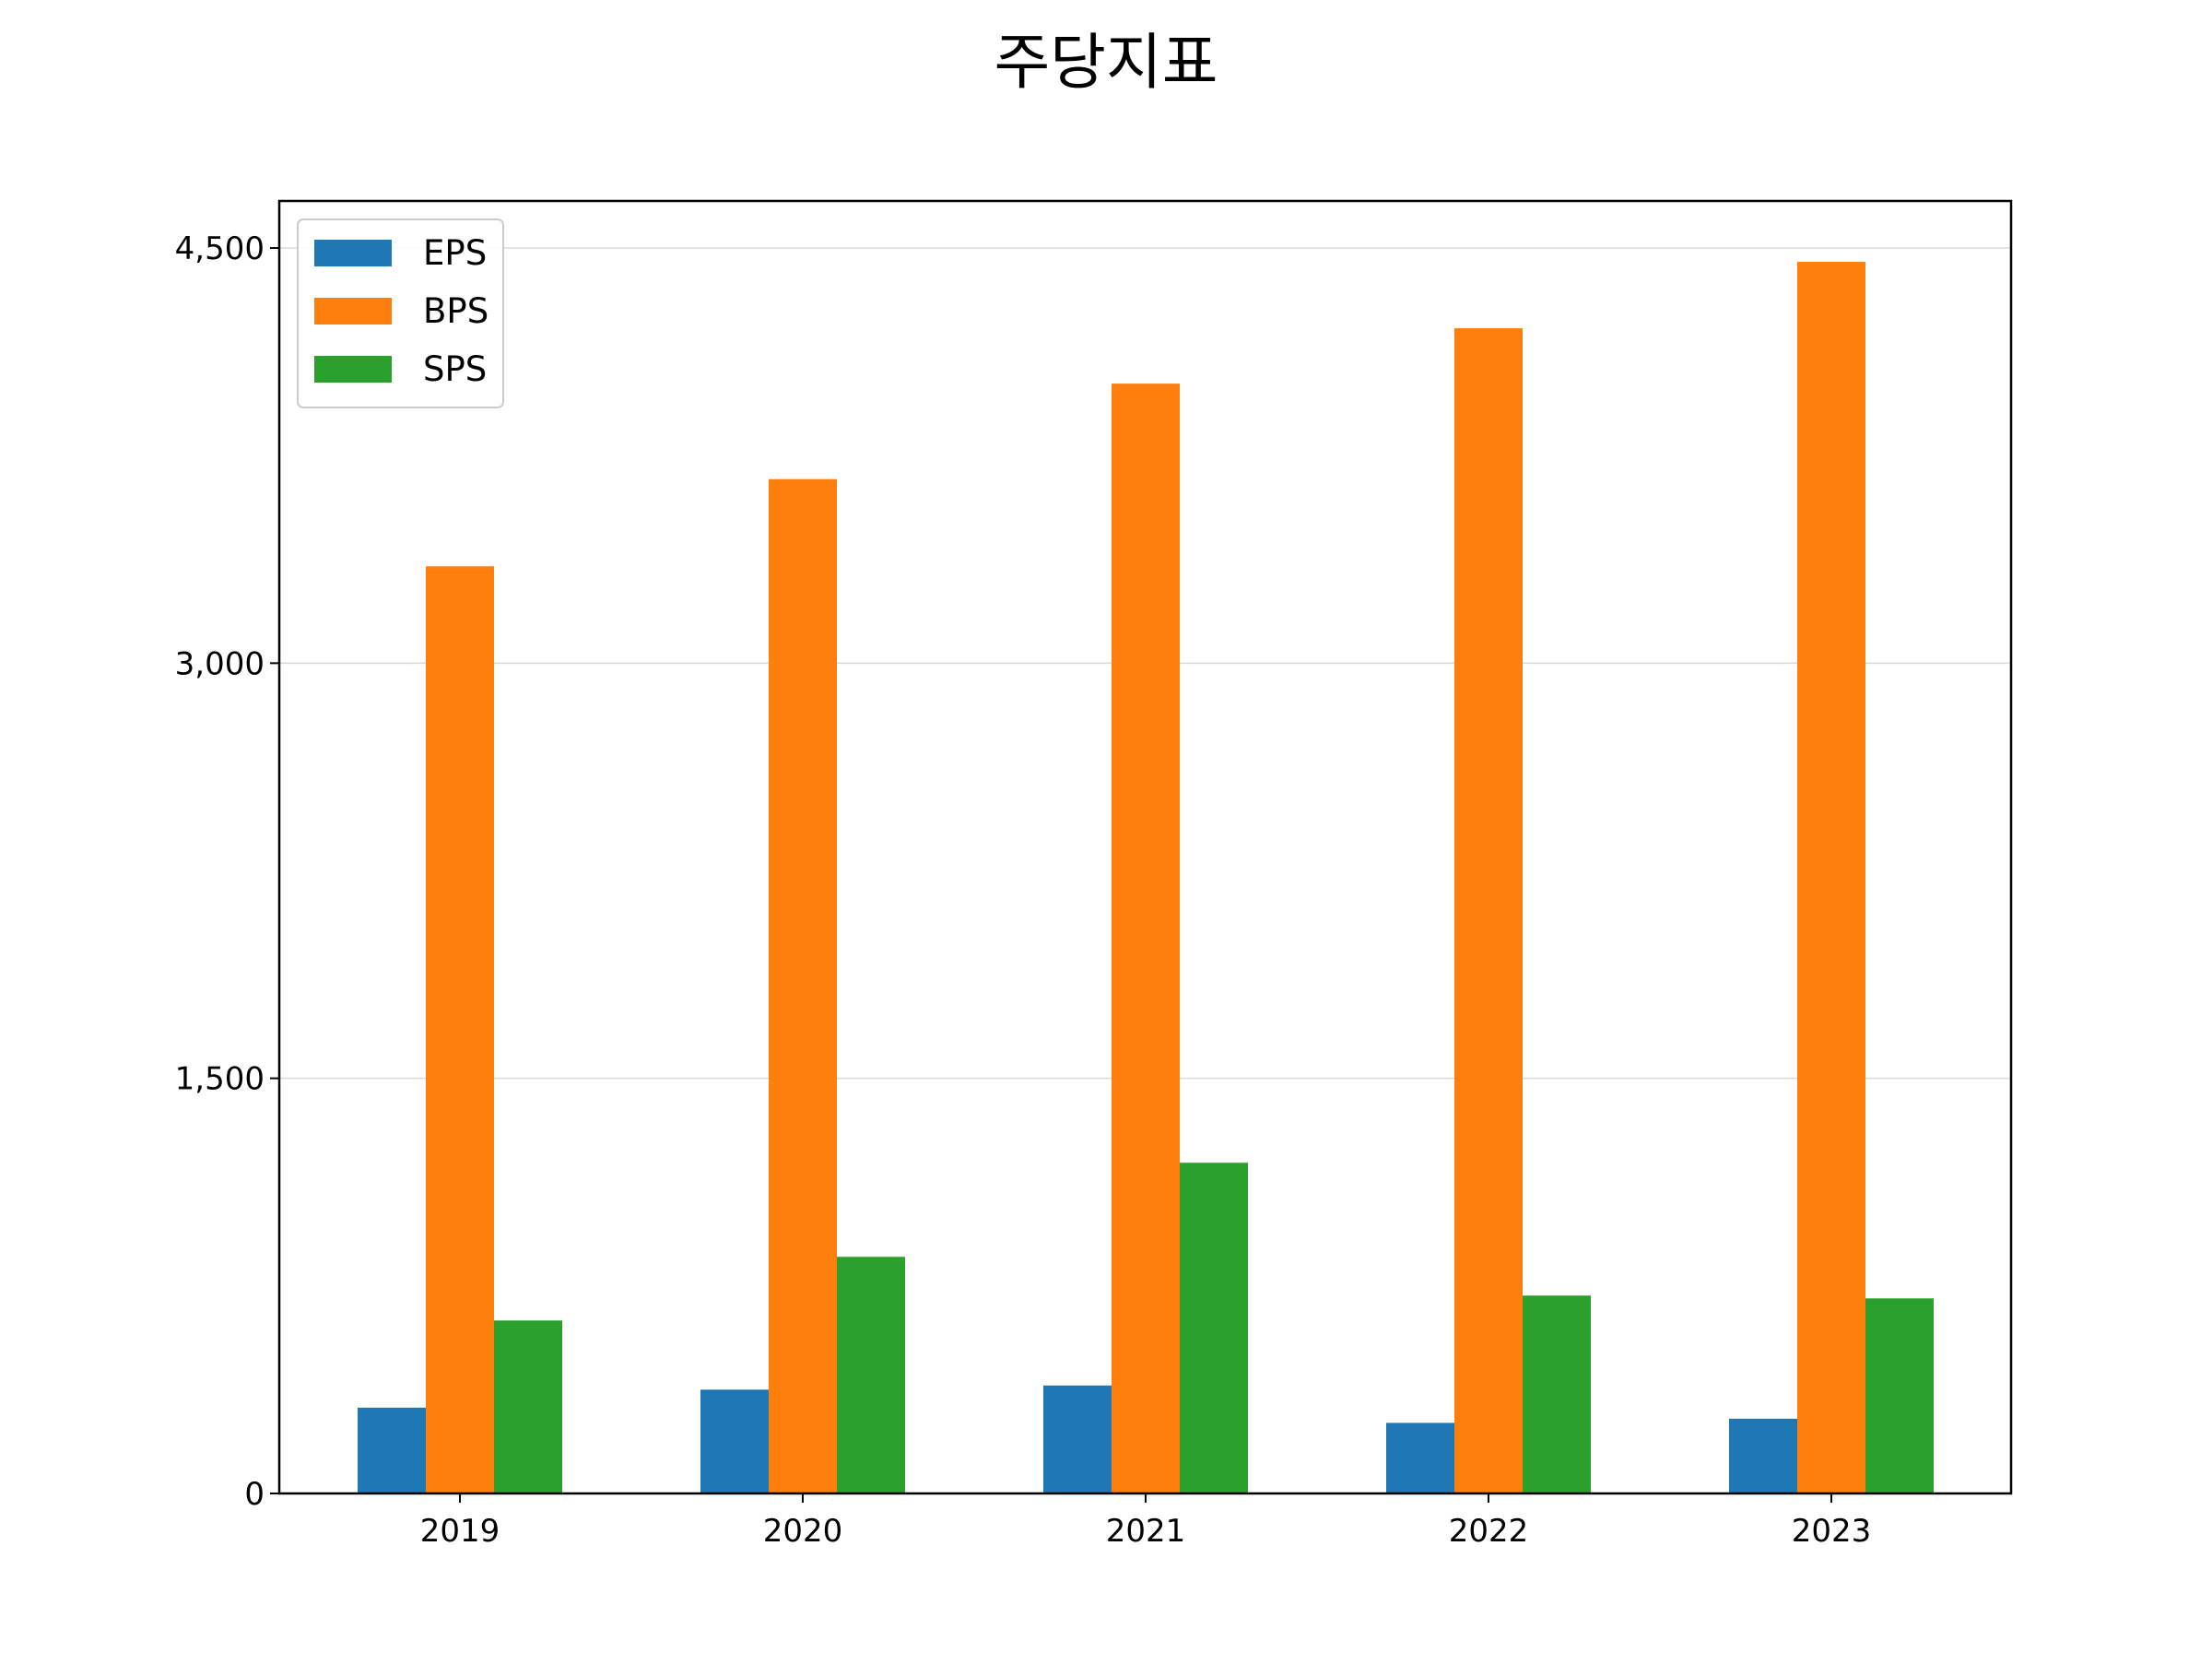 The height and width of the screenshot is (1664, 2212). I want to click on x-tick-label: 2019, so click(460, 1531).